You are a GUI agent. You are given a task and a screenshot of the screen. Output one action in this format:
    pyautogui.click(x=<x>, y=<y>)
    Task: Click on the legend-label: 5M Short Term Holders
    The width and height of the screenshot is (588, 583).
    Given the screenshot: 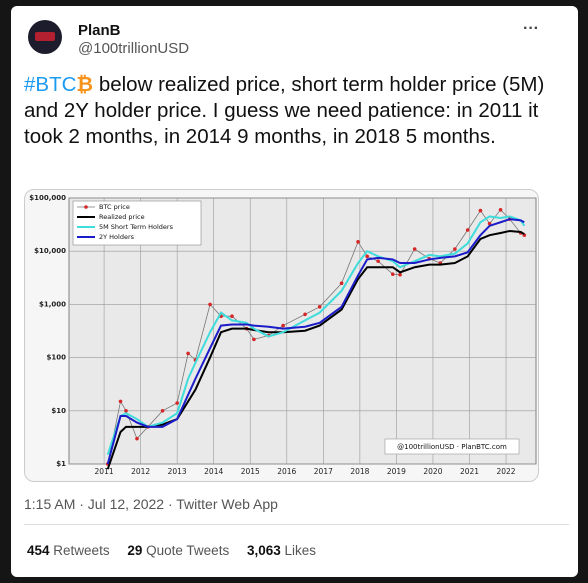 What is the action you would take?
    pyautogui.click(x=136, y=227)
    